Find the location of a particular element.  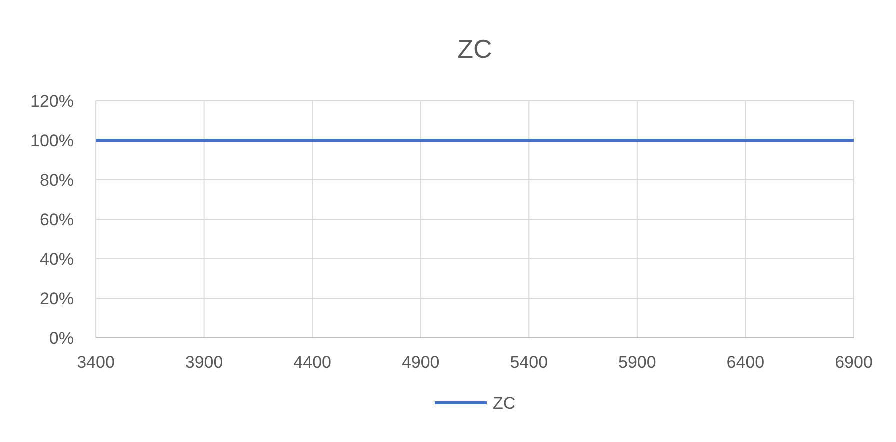

x-tick-label: 6400 is located at coordinates (745, 362).